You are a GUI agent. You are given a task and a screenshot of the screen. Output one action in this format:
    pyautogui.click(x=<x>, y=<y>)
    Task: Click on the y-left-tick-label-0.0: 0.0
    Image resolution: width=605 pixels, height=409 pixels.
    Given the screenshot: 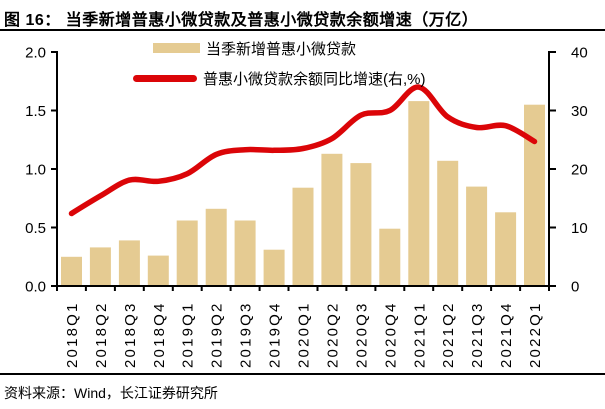 What is the action you would take?
    pyautogui.click(x=35, y=286)
    